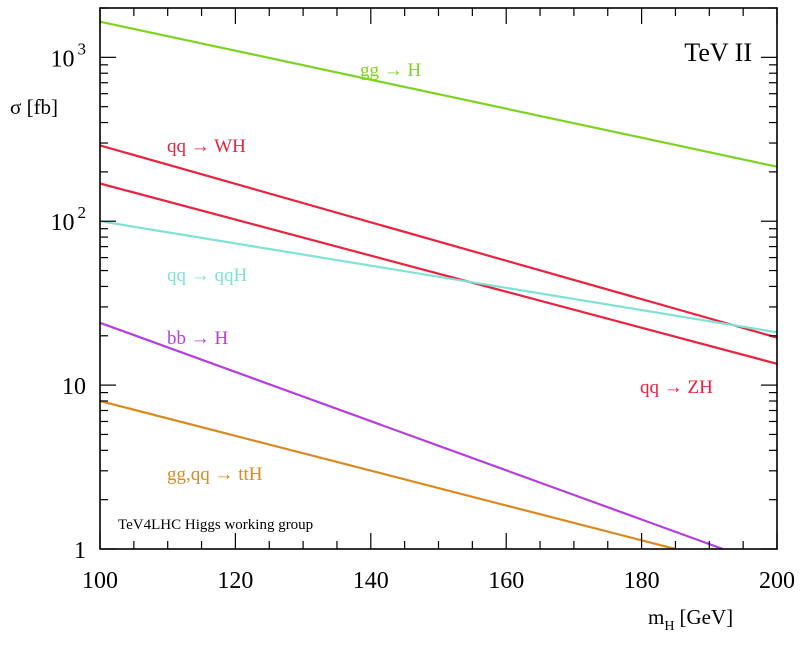 The image size is (808, 647). What do you see at coordinates (207, 275) in the screenshot?
I see `series-label-qq-qqh: qq → qqH` at bounding box center [207, 275].